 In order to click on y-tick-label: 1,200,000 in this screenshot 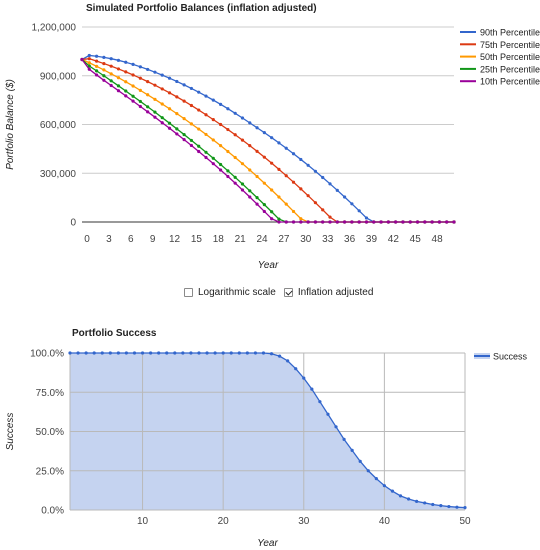, I will do `click(54, 28)`.